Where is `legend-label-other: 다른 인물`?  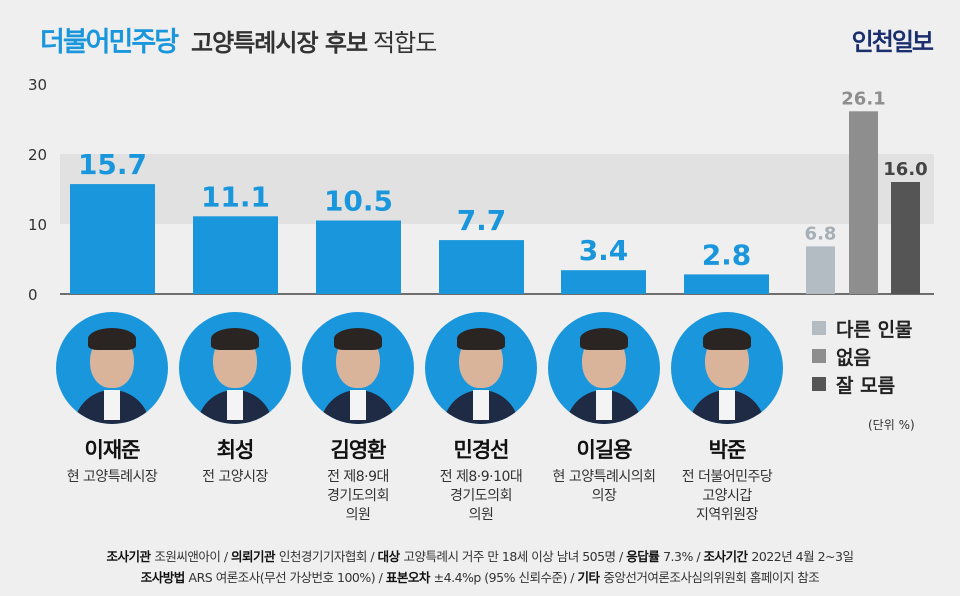
legend-label-other: 다른 인물 is located at coordinates (874, 329).